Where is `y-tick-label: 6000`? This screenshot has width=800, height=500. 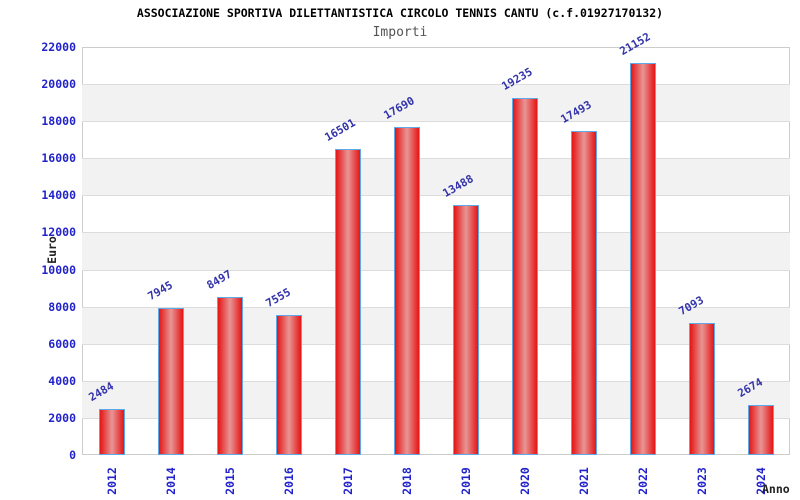
y-tick-label: 6000 is located at coordinates (62, 343).